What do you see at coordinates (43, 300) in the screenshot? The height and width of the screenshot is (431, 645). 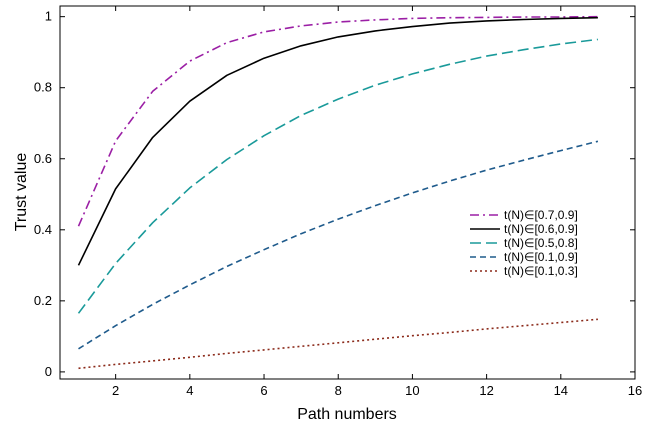 I see `y-tick-label: 0.2` at bounding box center [43, 300].